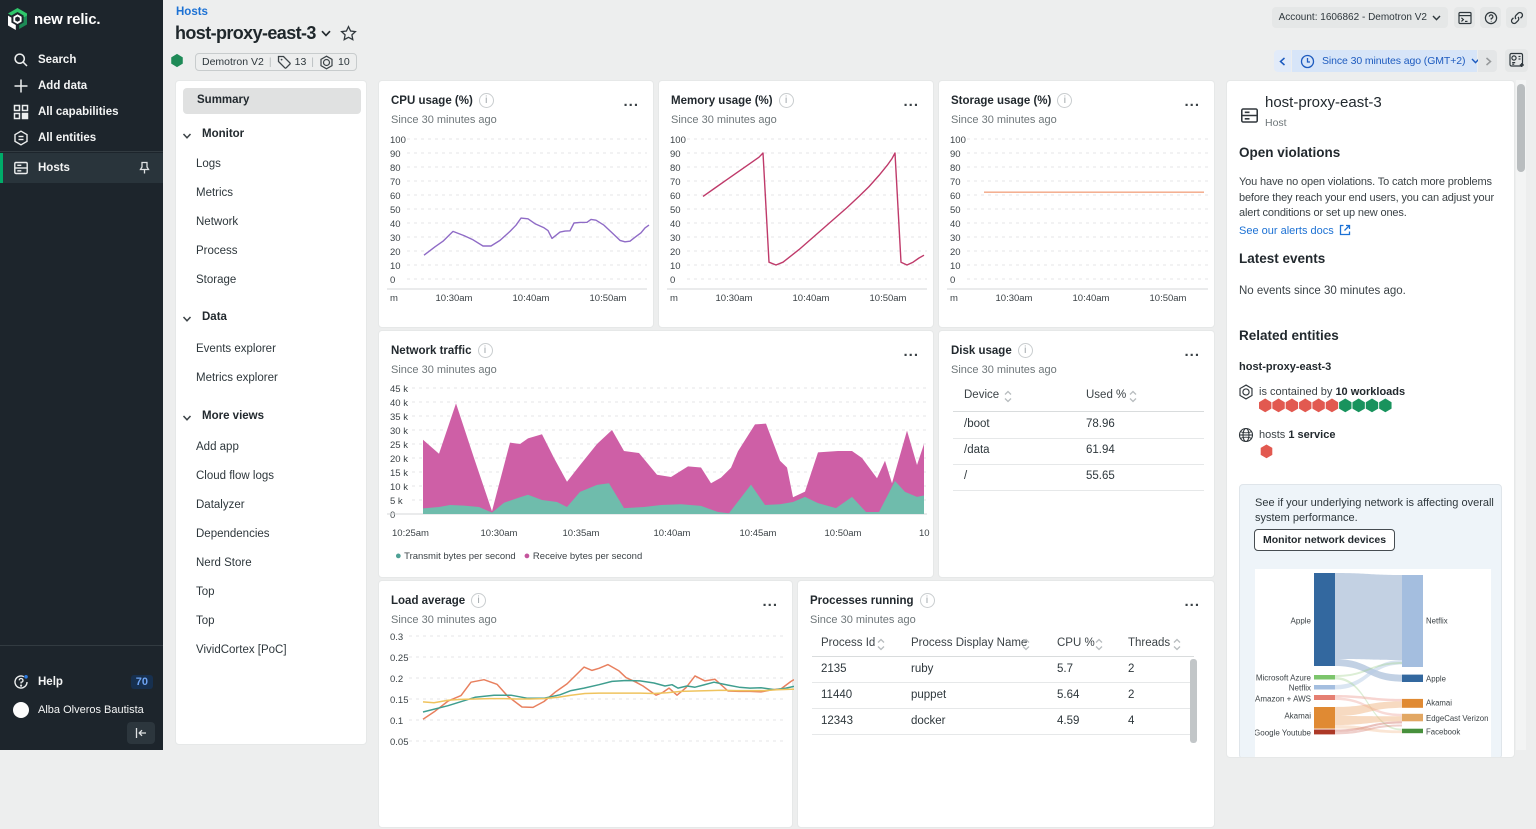 The height and width of the screenshot is (829, 1536). Describe the element at coordinates (410, 533) in the screenshot. I see `svg-text: 10:25am` at that location.